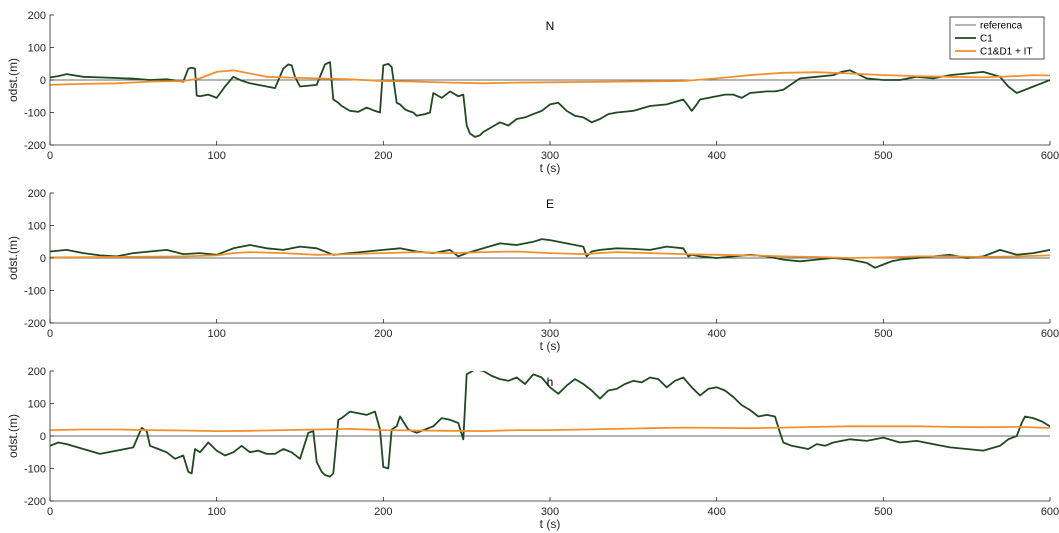 This screenshot has height=533, width=1059. What do you see at coordinates (1001, 26) in the screenshot?
I see `legend-label: referenca` at bounding box center [1001, 26].